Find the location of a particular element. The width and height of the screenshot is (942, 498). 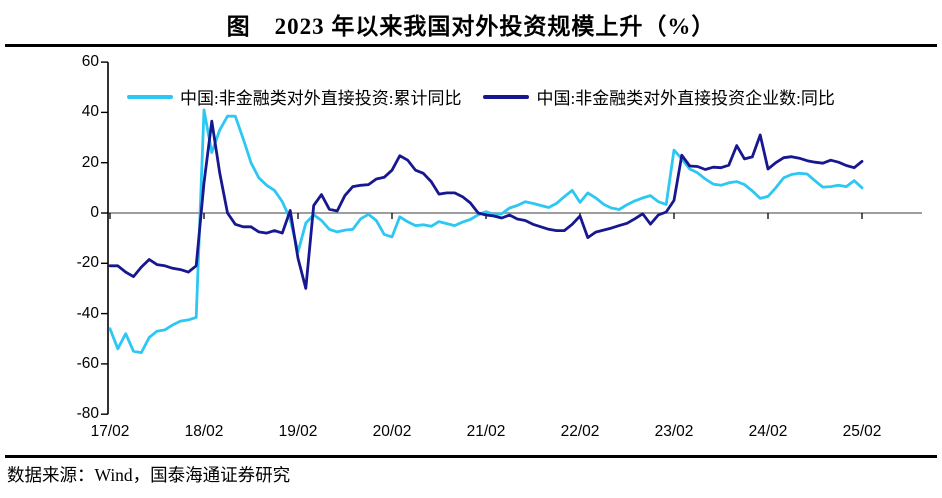

legend-item-odi-enterprises-yoy: 中国:非金融类对外直接投资企业数:同比 is located at coordinates (659, 96).